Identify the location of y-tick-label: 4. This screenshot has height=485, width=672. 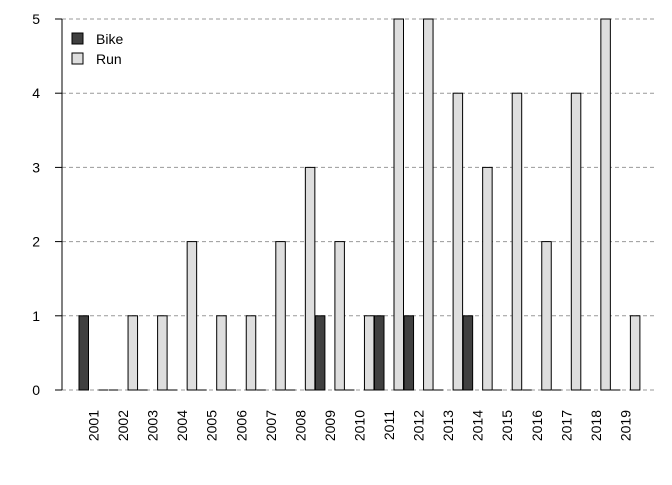
(36, 93).